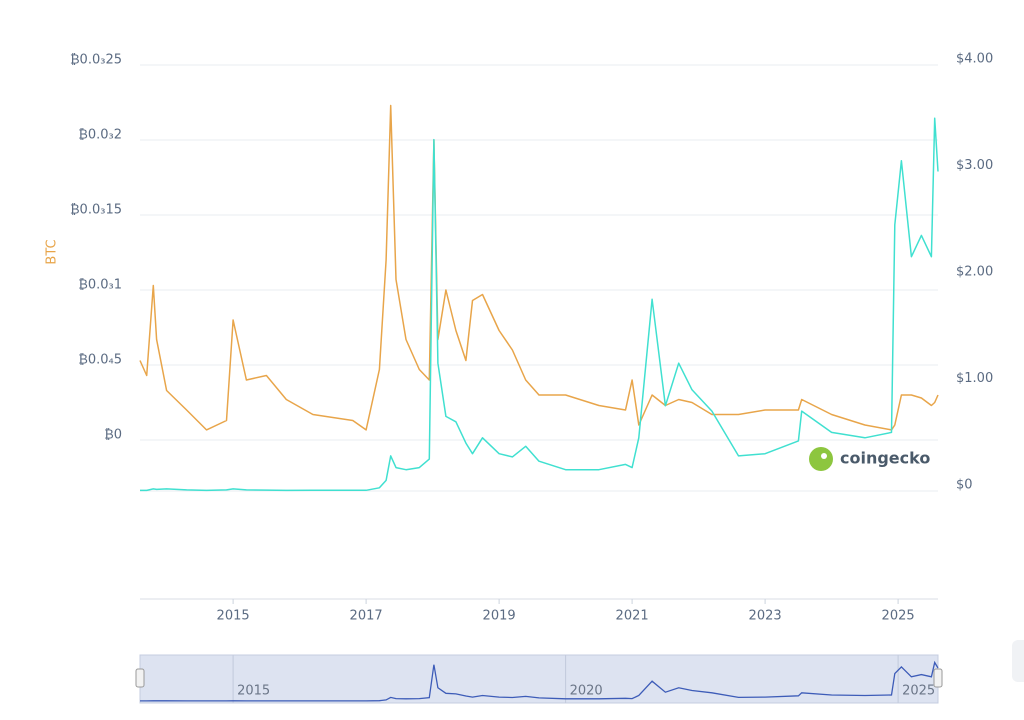 The width and height of the screenshot is (1024, 720). Describe the element at coordinates (974, 59) in the screenshot. I see `y2-tick-label: $4.00` at that location.